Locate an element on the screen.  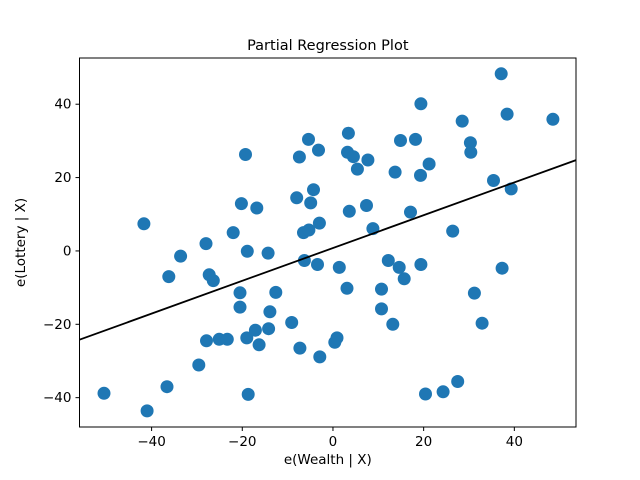
x-tick-label: 40 is located at coordinates (514, 442).